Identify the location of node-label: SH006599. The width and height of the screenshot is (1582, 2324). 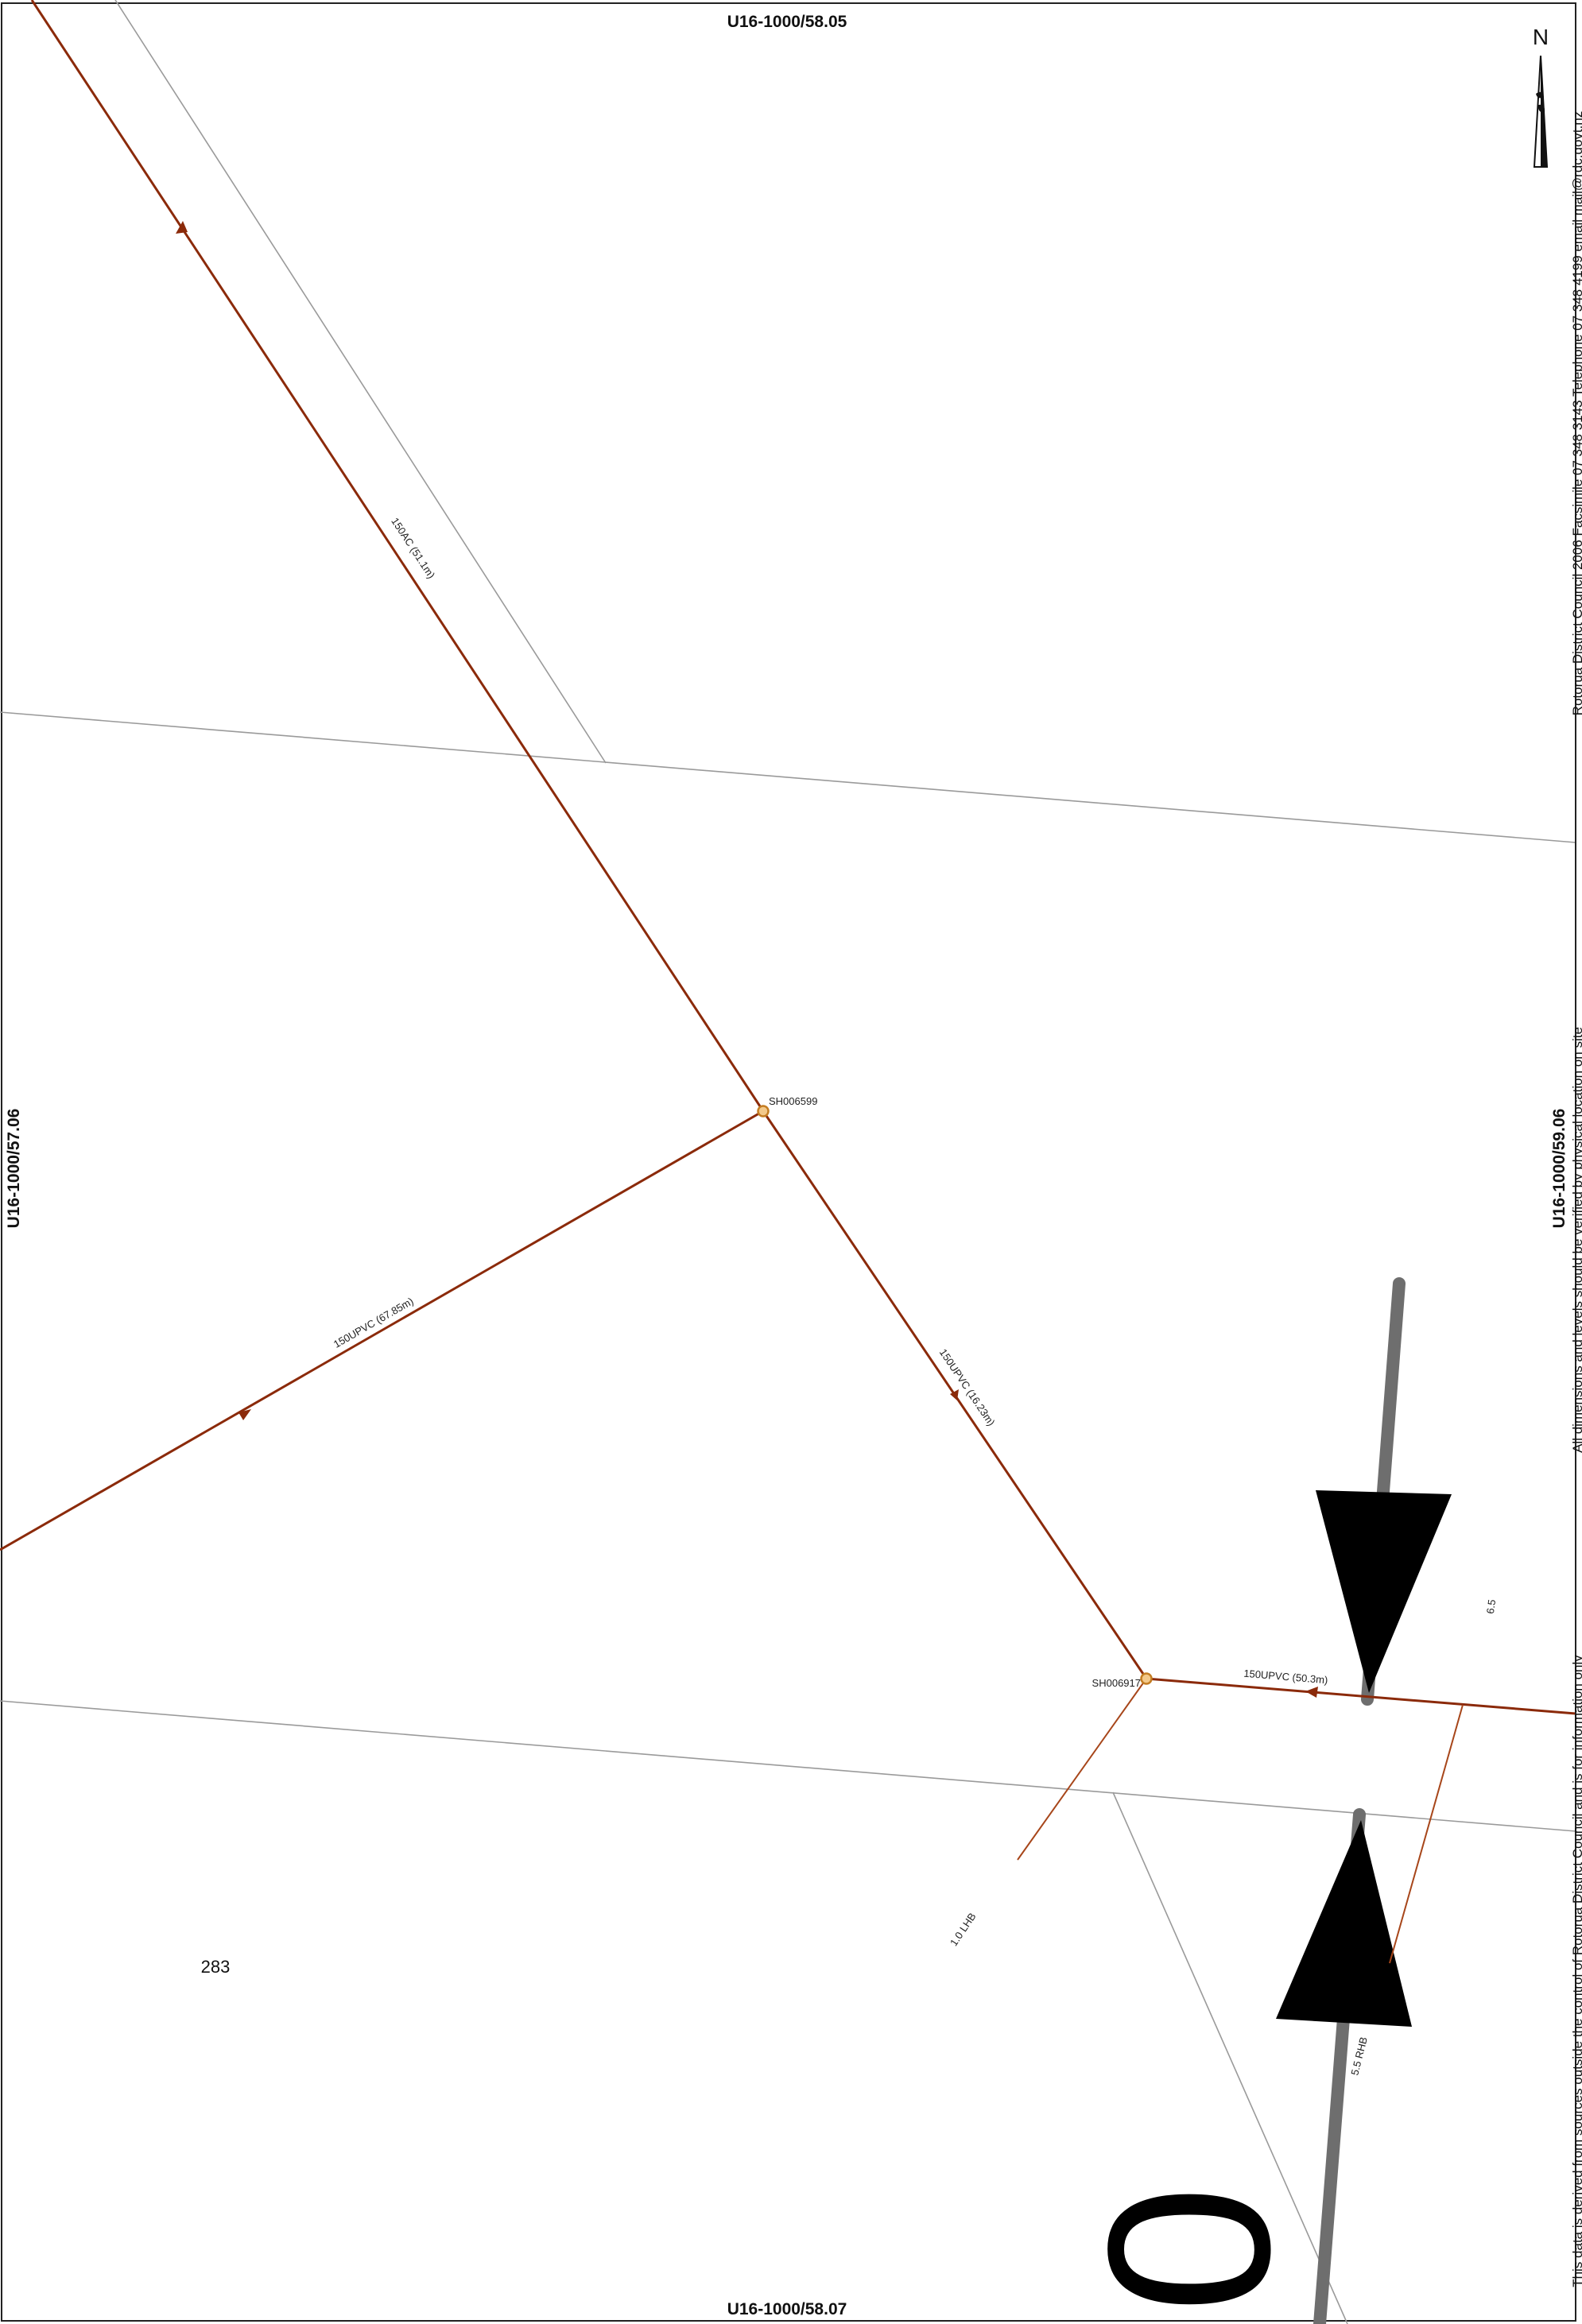
(793, 1101).